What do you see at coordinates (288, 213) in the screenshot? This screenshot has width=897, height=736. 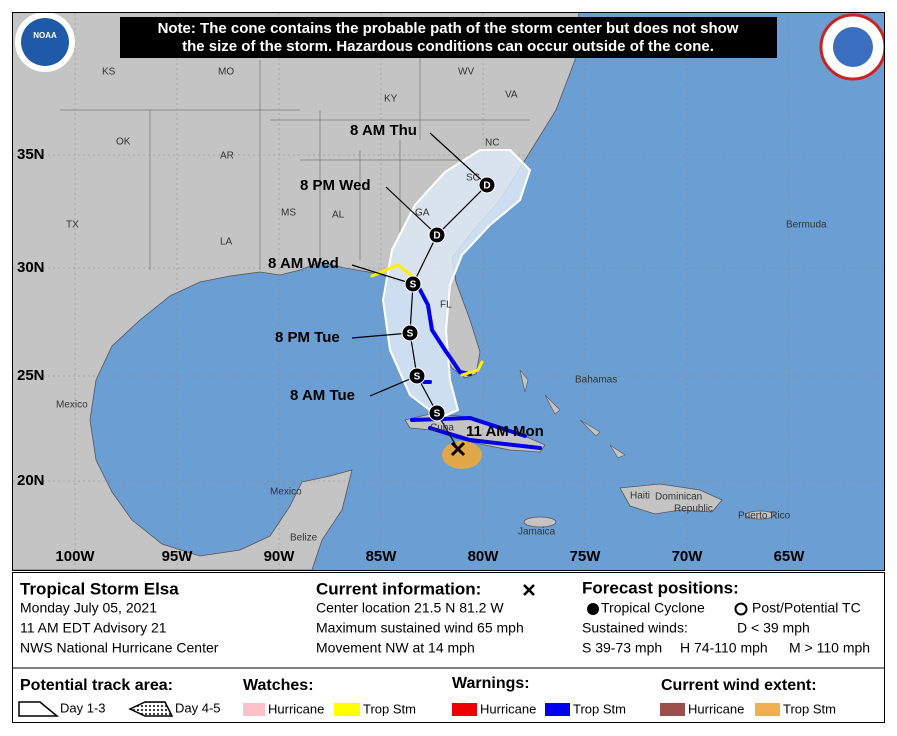 I see `place-label: MS` at bounding box center [288, 213].